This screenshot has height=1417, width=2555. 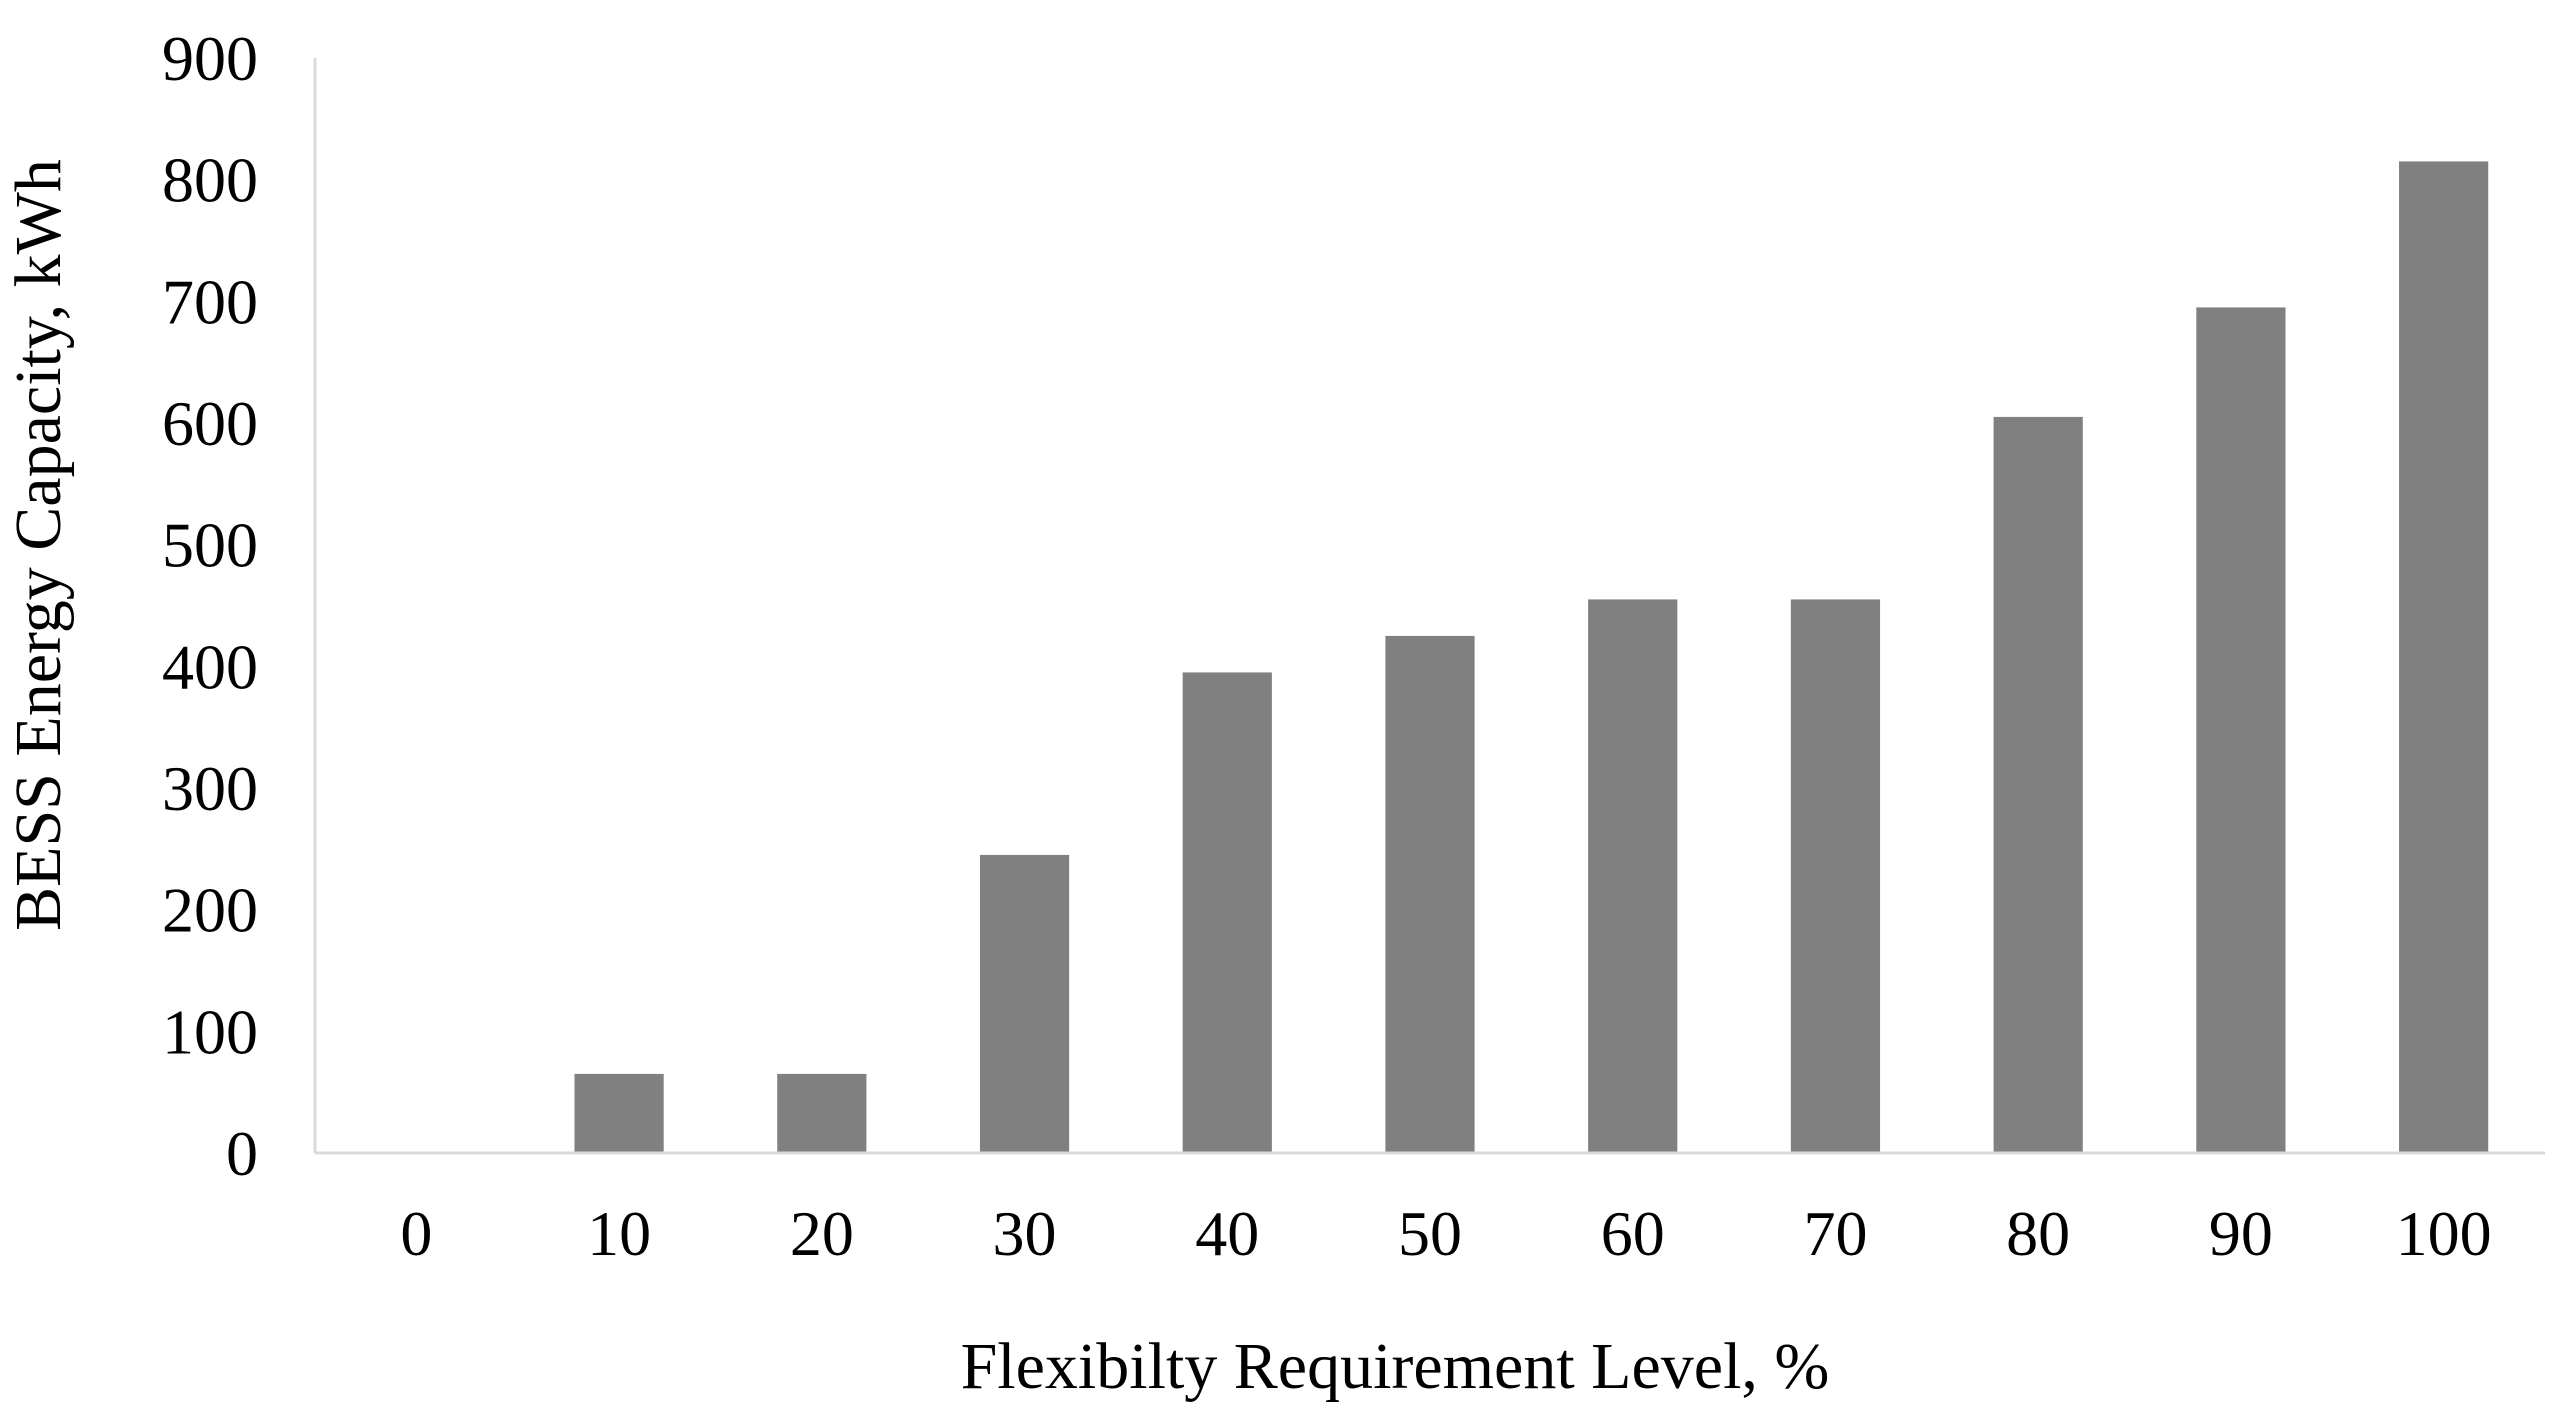 I want to click on x-tick-label: 0, so click(x=416, y=1233).